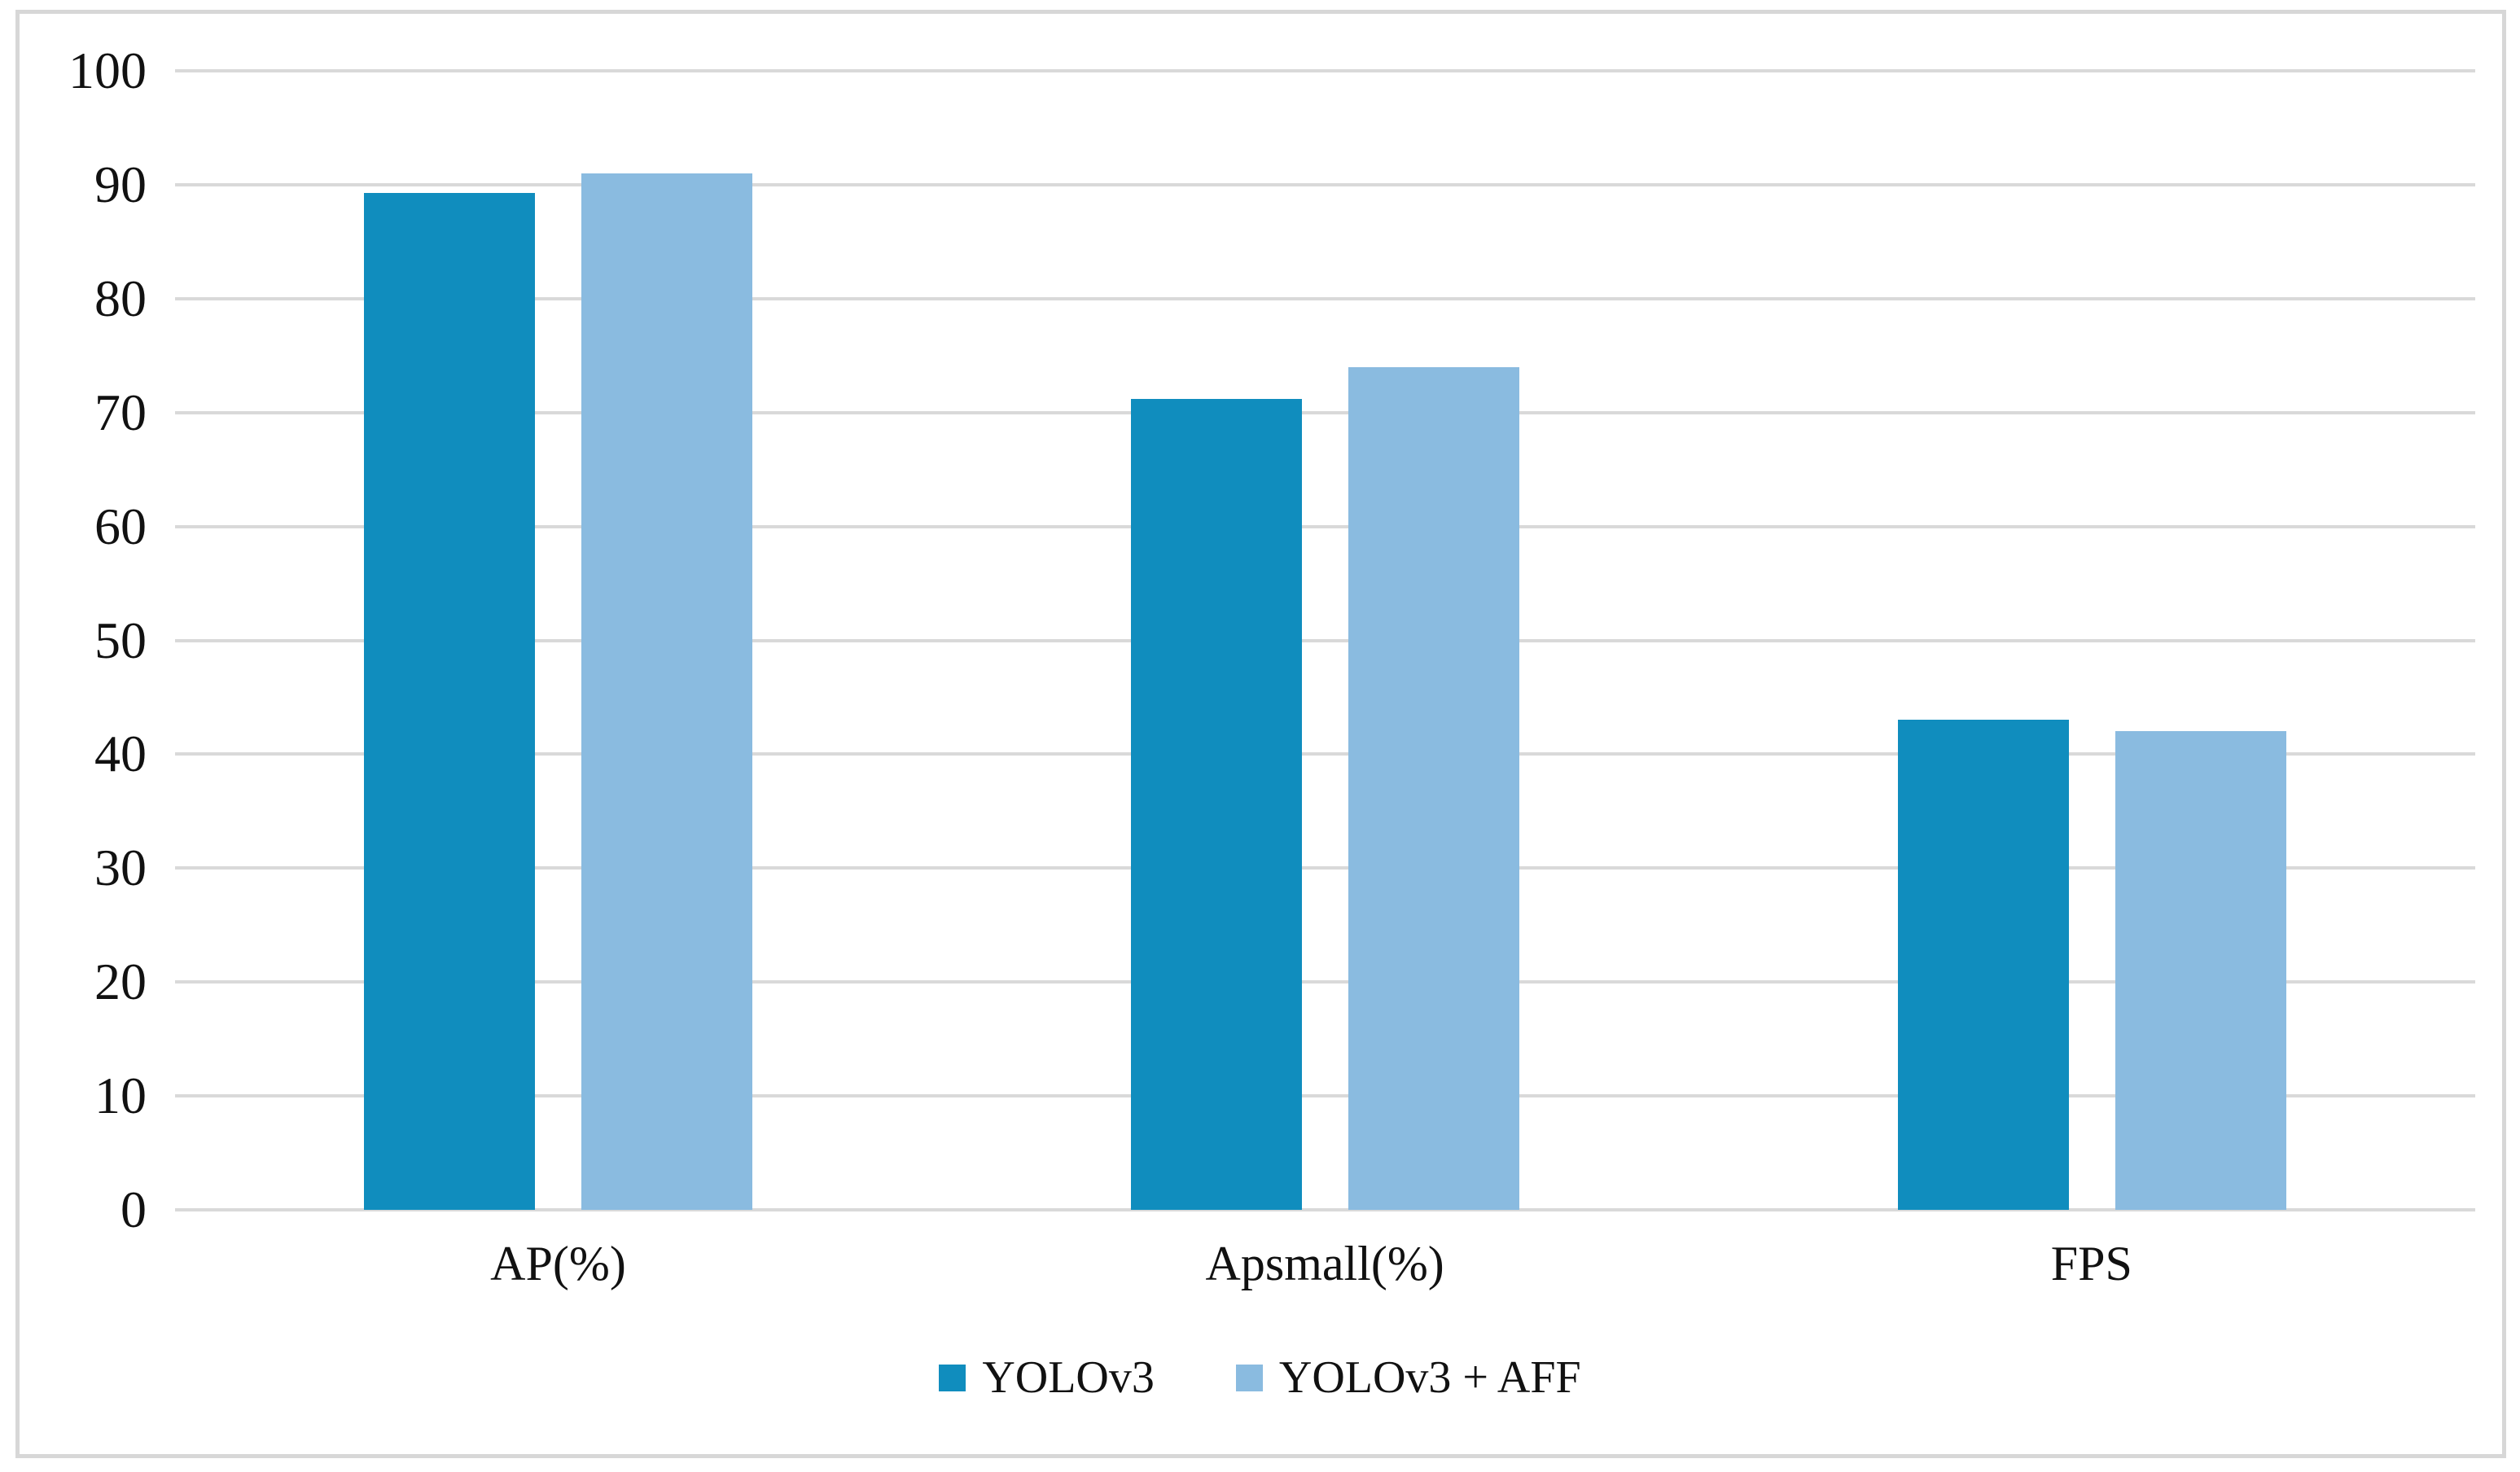 This screenshot has height=1472, width=2520. Describe the element at coordinates (1068, 1377) in the screenshot. I see `legend-label-yolov3: YOLOv3` at that location.